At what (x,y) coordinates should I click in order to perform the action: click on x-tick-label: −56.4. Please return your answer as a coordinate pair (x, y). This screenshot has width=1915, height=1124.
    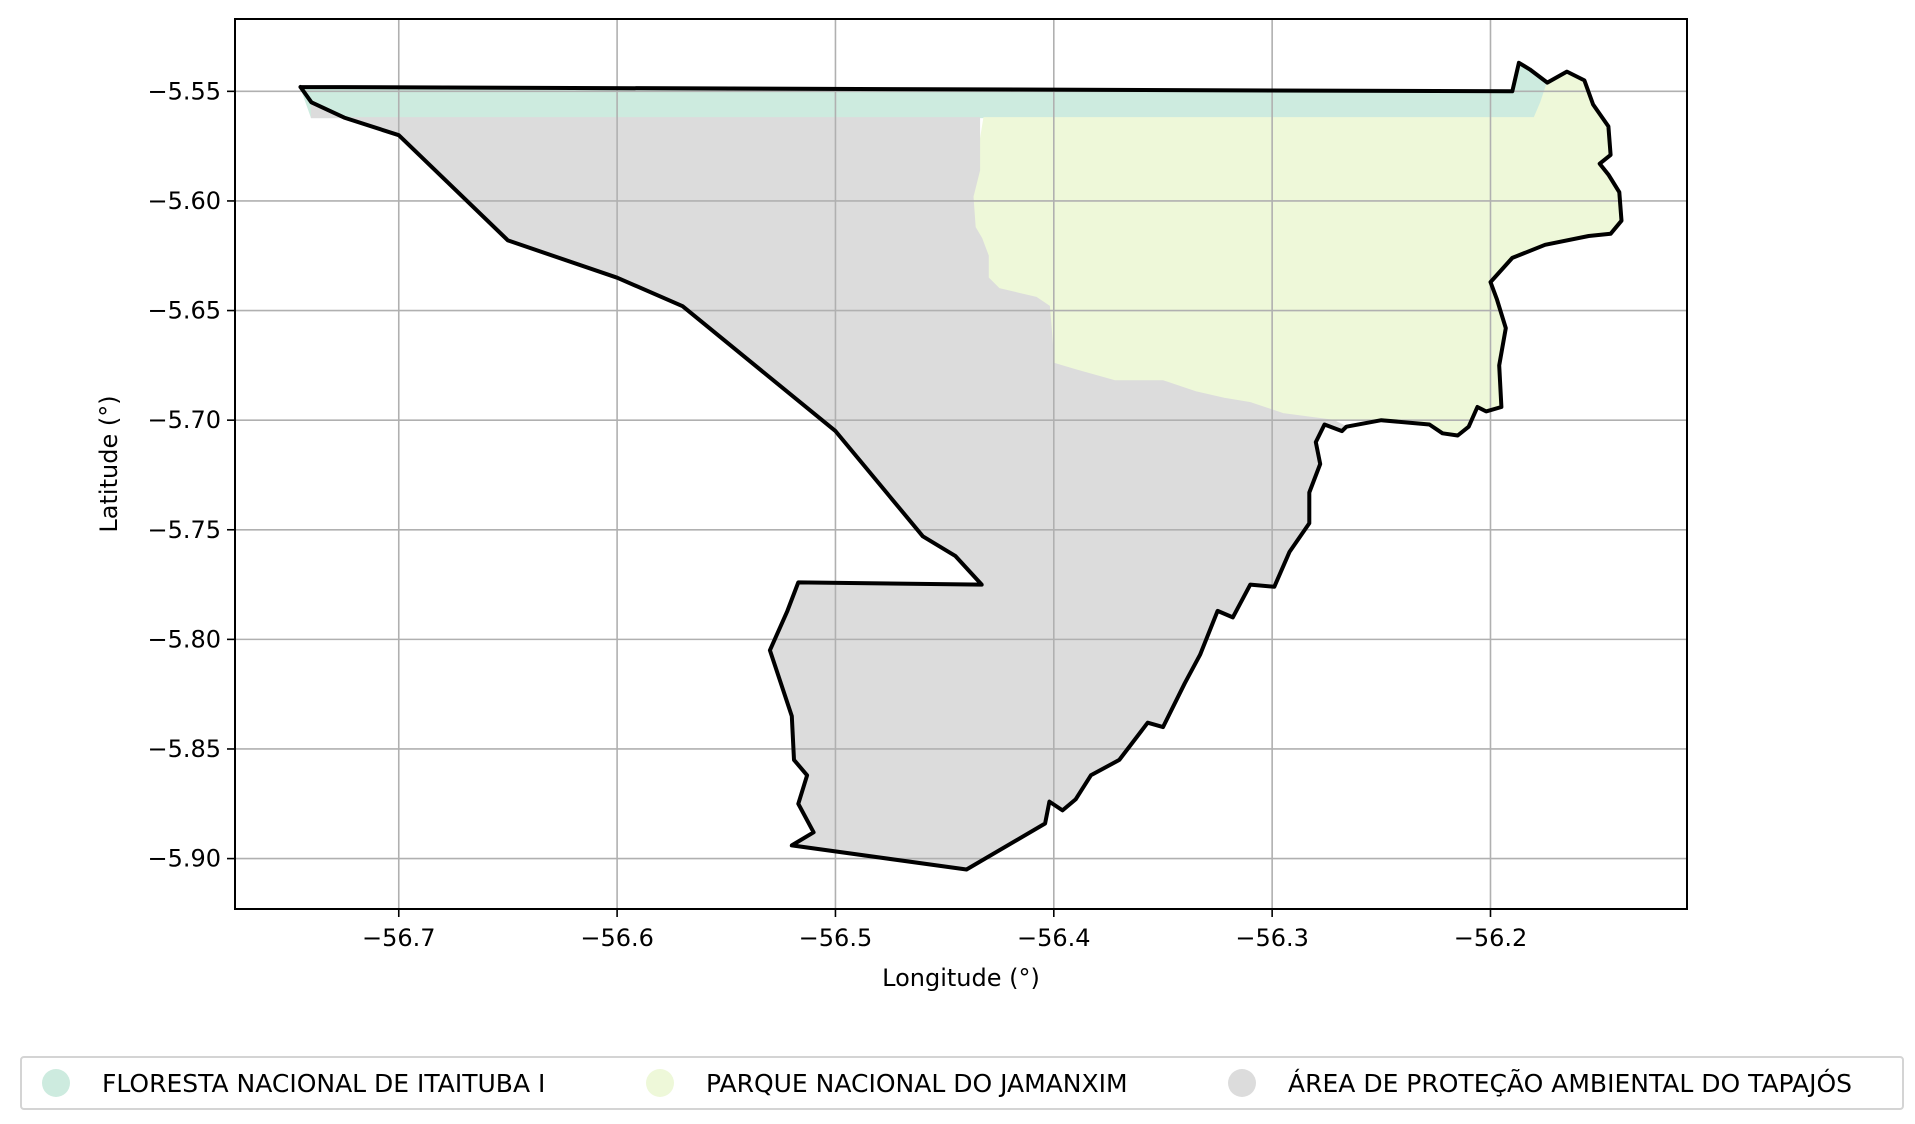
    Looking at the image, I should click on (1054, 938).